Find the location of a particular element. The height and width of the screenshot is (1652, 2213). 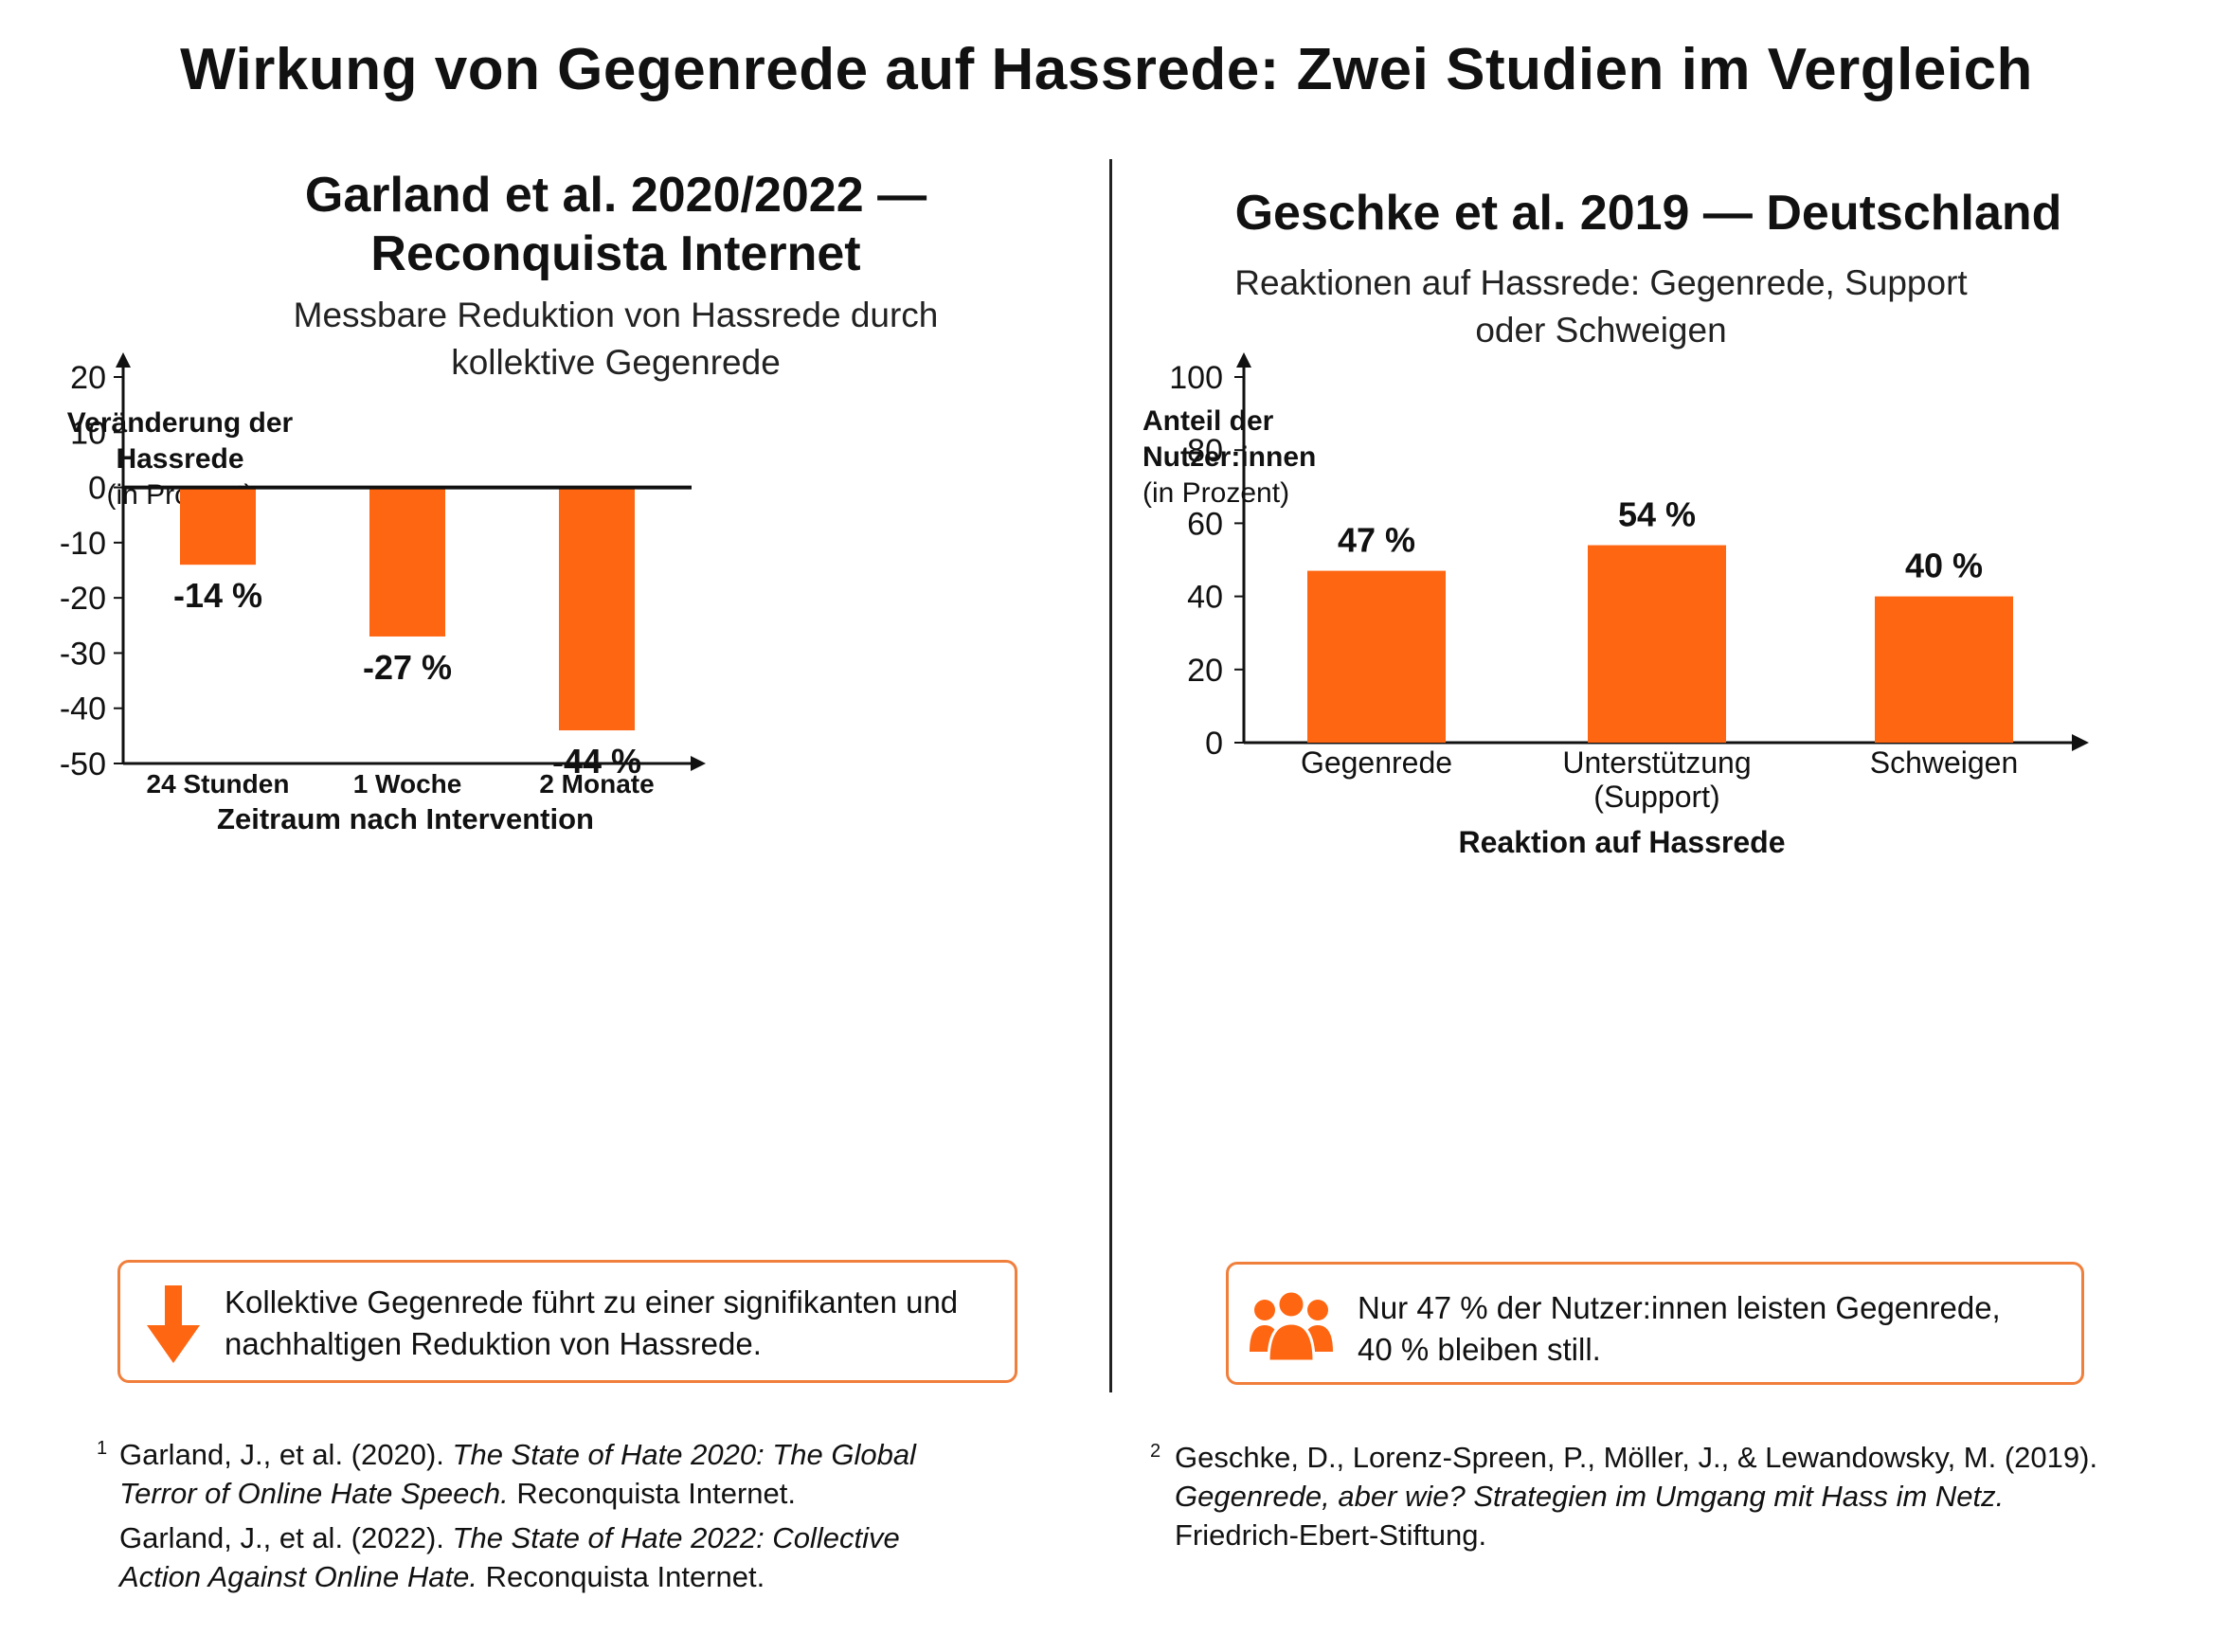

left-ylabel-line2: Hassrede is located at coordinates (180, 459).